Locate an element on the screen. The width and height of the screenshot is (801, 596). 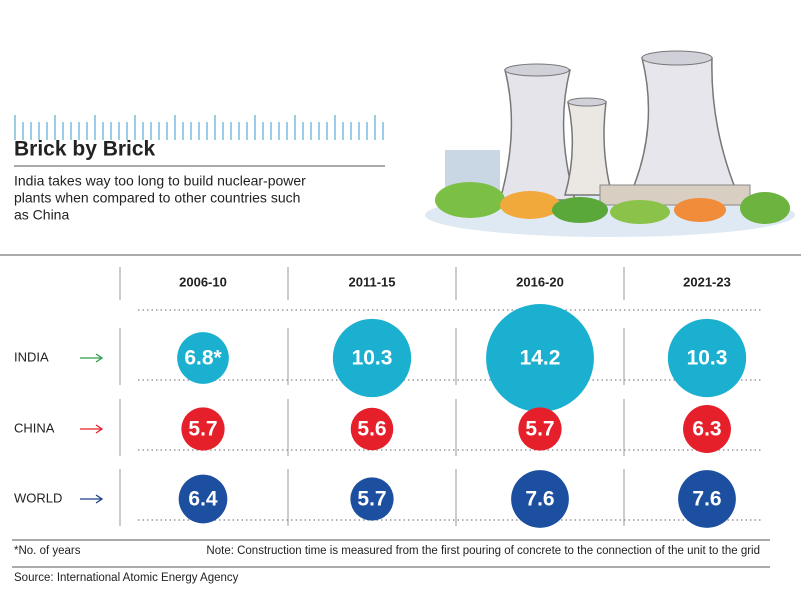
title: Brick by Brick is located at coordinates (85, 149).